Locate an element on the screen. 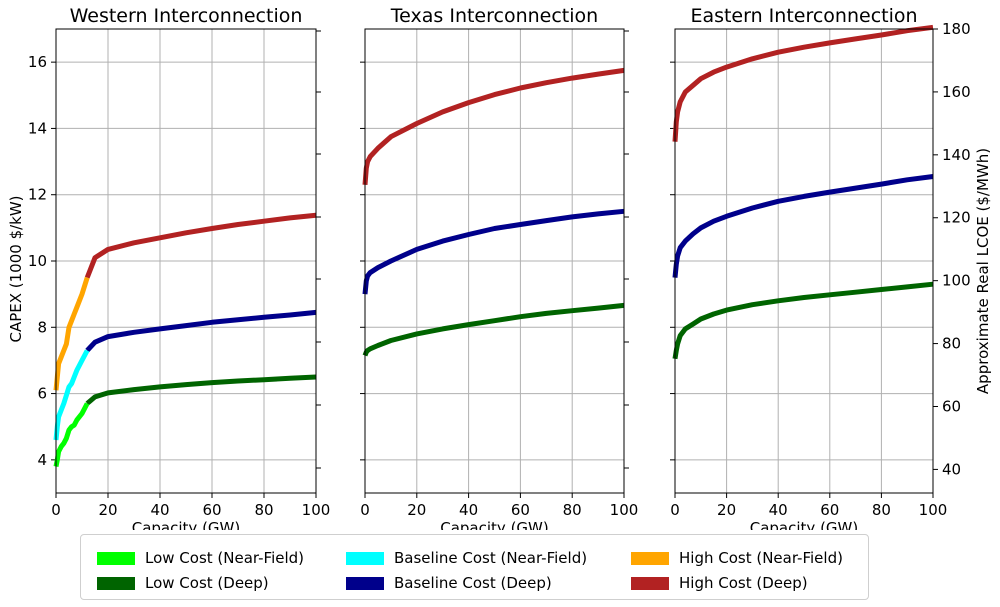  legend-label: High Cost (Near-Field) is located at coordinates (761, 558).